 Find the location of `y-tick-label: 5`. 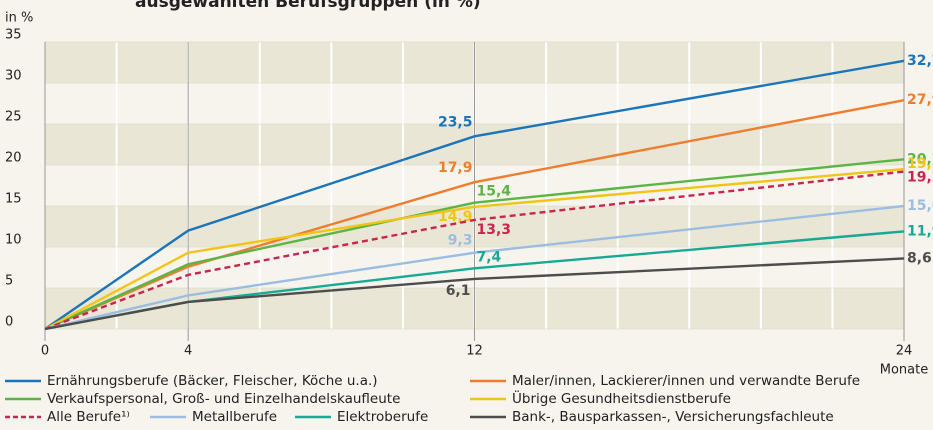

y-tick-label: 5 is located at coordinates (9, 281).